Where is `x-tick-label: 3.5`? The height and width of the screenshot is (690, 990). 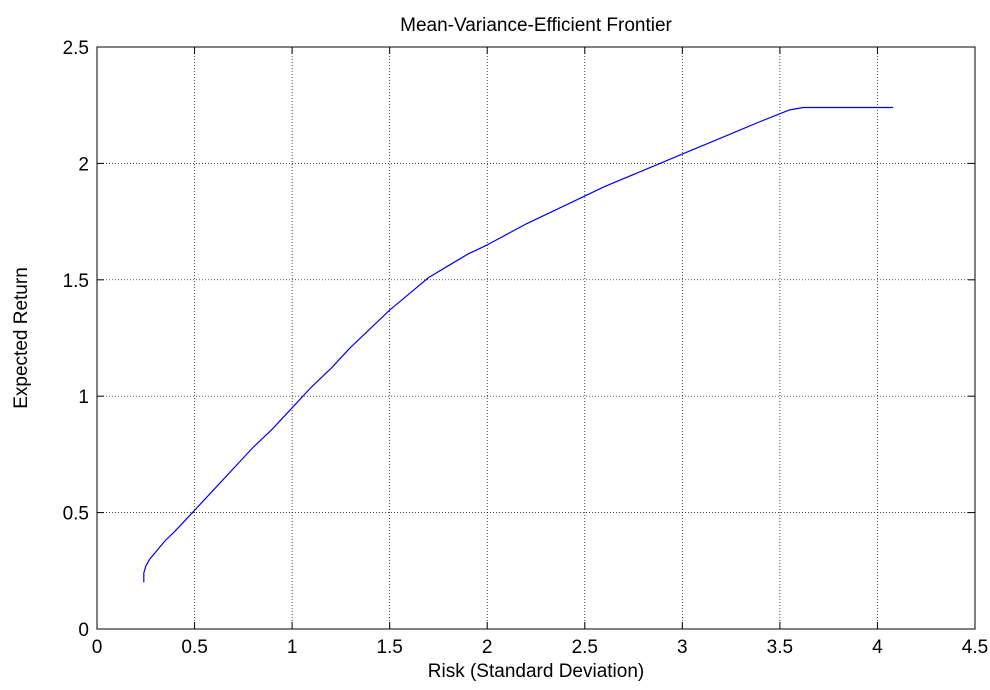 x-tick-label: 3.5 is located at coordinates (780, 647).